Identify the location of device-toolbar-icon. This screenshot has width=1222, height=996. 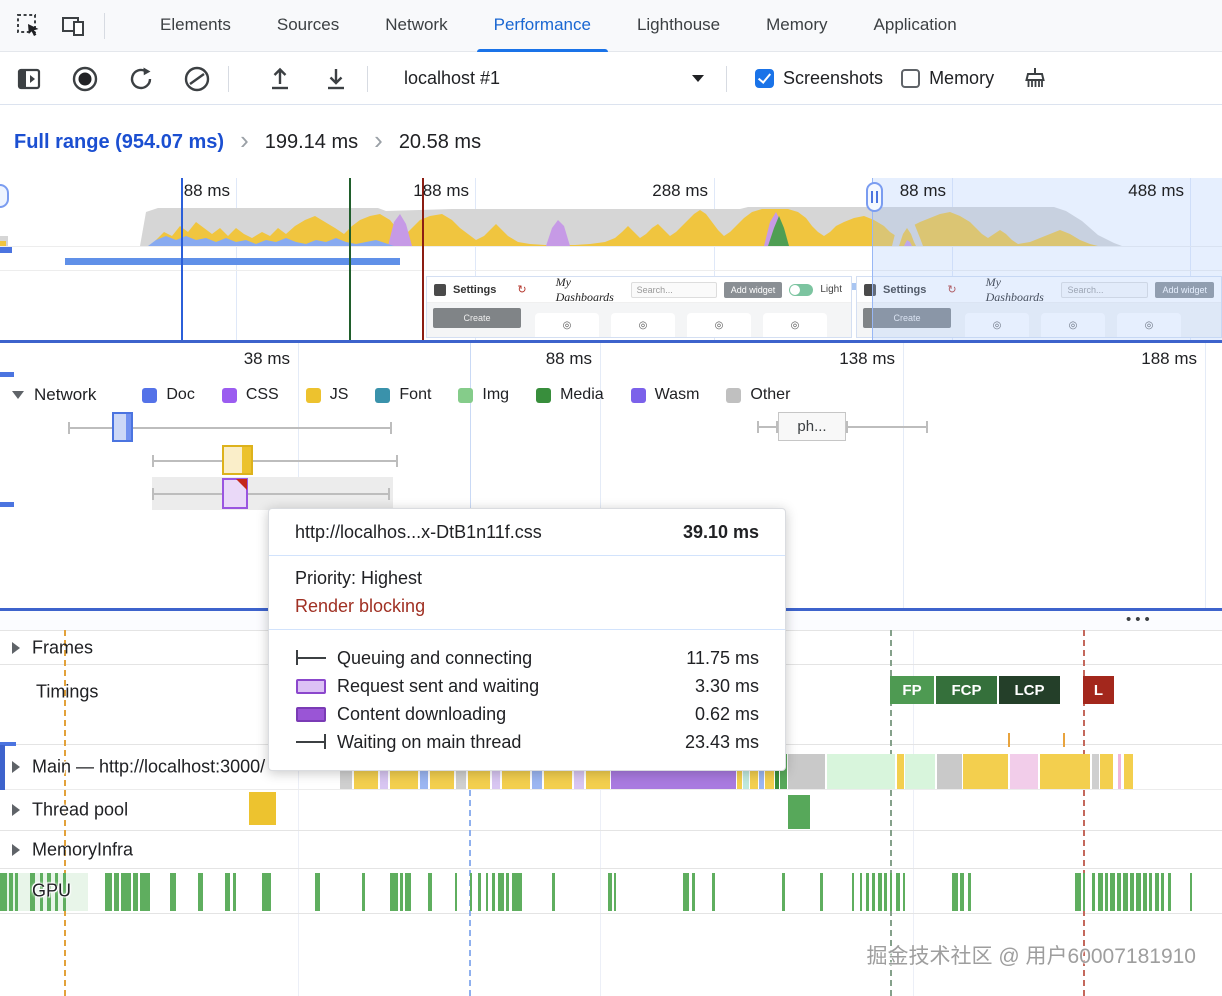
(73, 26).